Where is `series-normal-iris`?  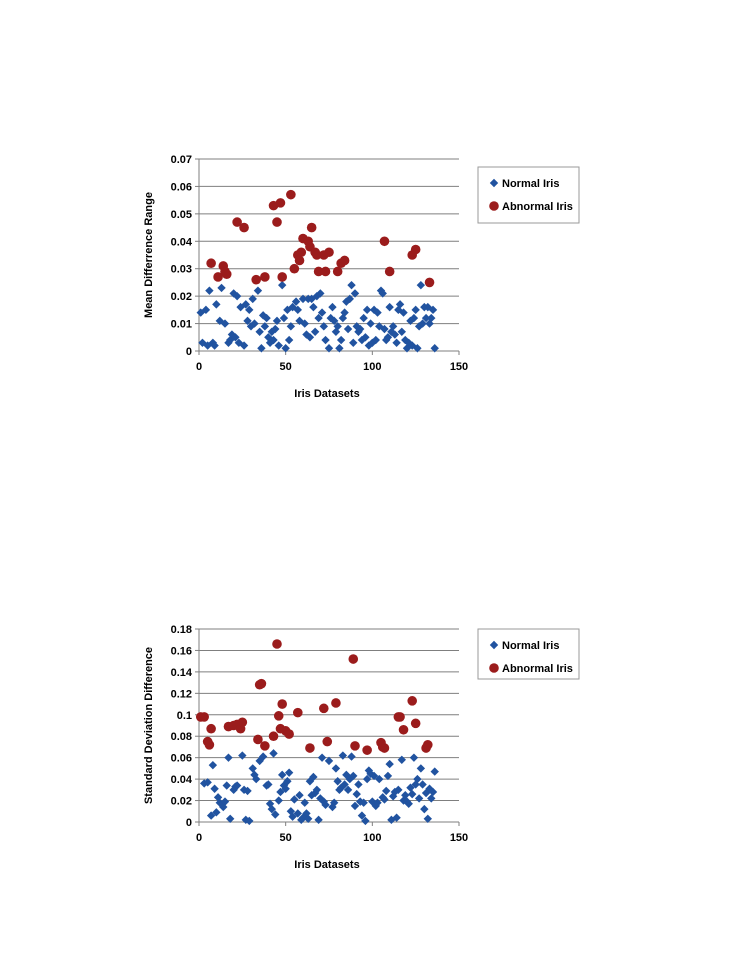
series-normal-iris is located at coordinates (319, 787).